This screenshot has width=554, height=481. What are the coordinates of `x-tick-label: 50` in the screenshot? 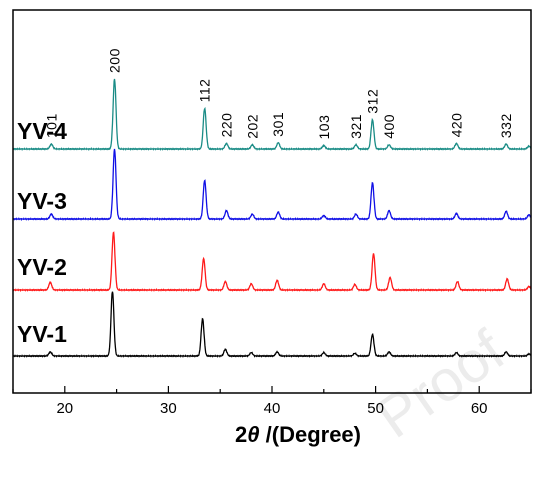 It's located at (375, 408).